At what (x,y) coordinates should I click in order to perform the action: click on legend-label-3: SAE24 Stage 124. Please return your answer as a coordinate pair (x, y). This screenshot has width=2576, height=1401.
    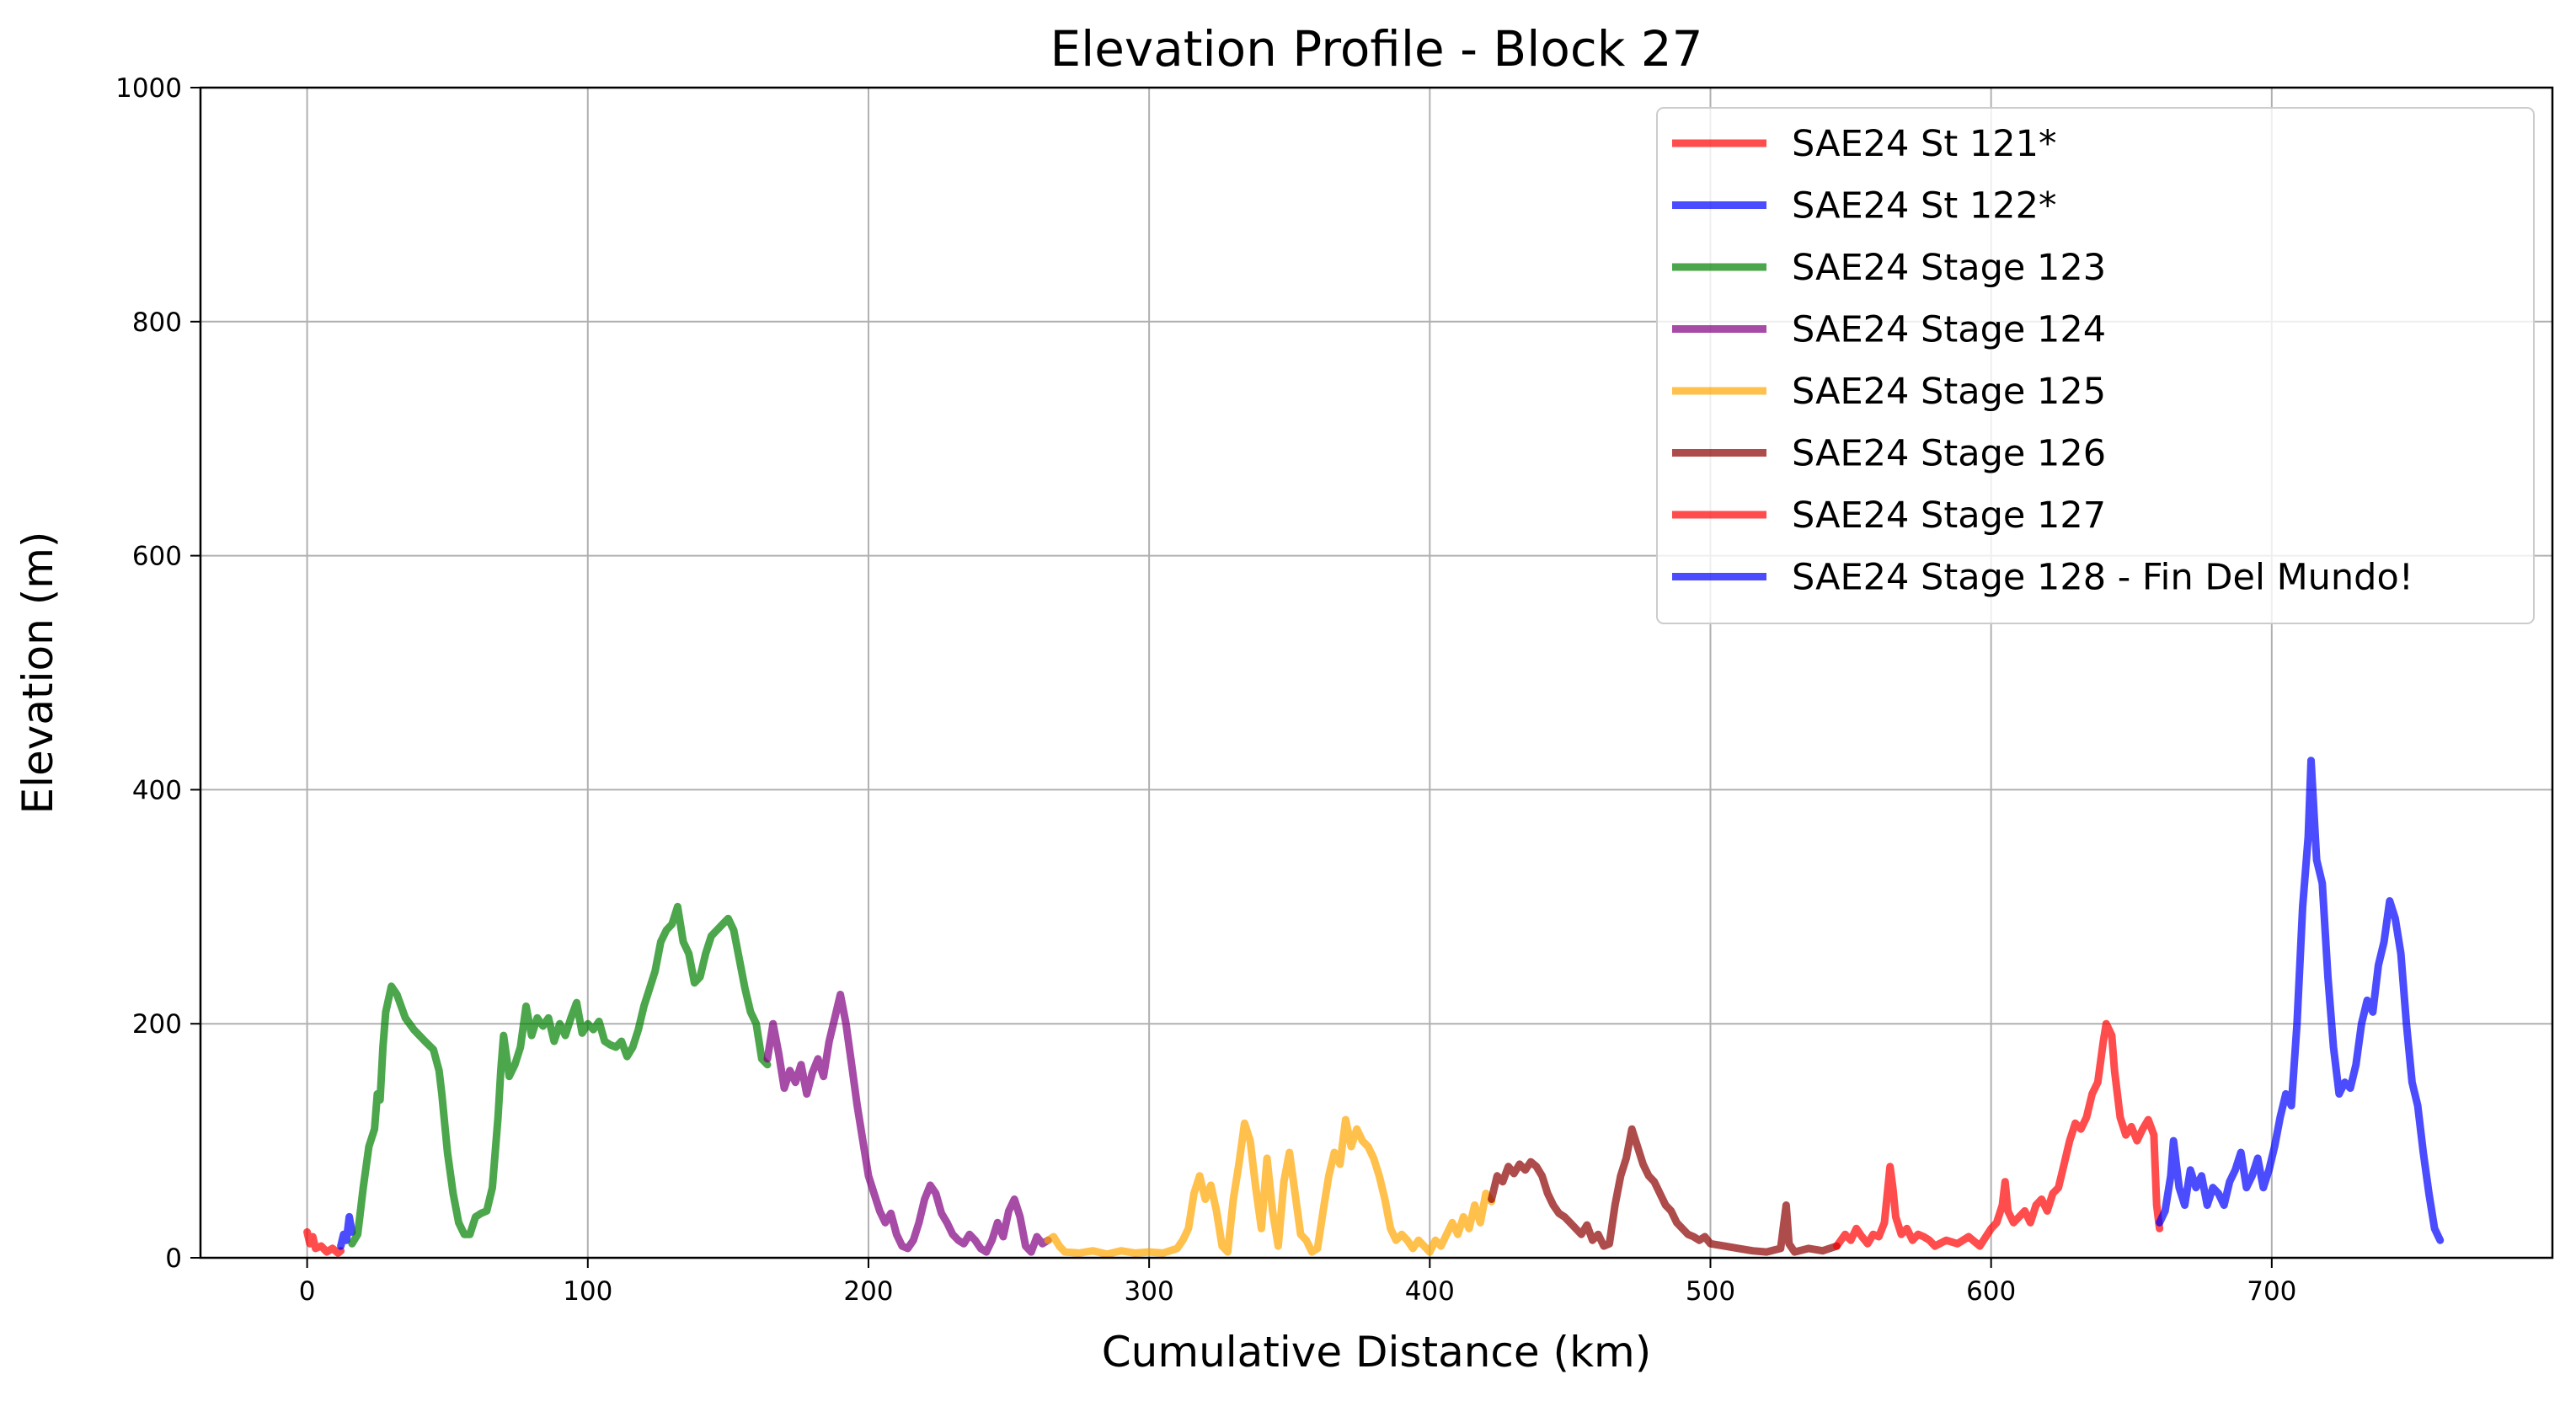
    Looking at the image, I should click on (1949, 330).